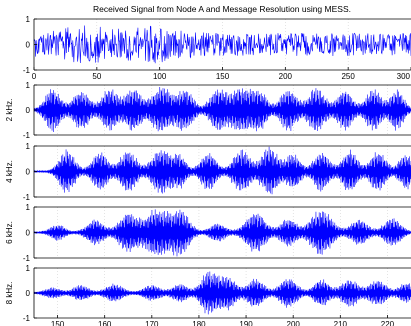 This screenshot has width=411, height=326. I want to click on x-tick-label: 220, so click(388, 323).